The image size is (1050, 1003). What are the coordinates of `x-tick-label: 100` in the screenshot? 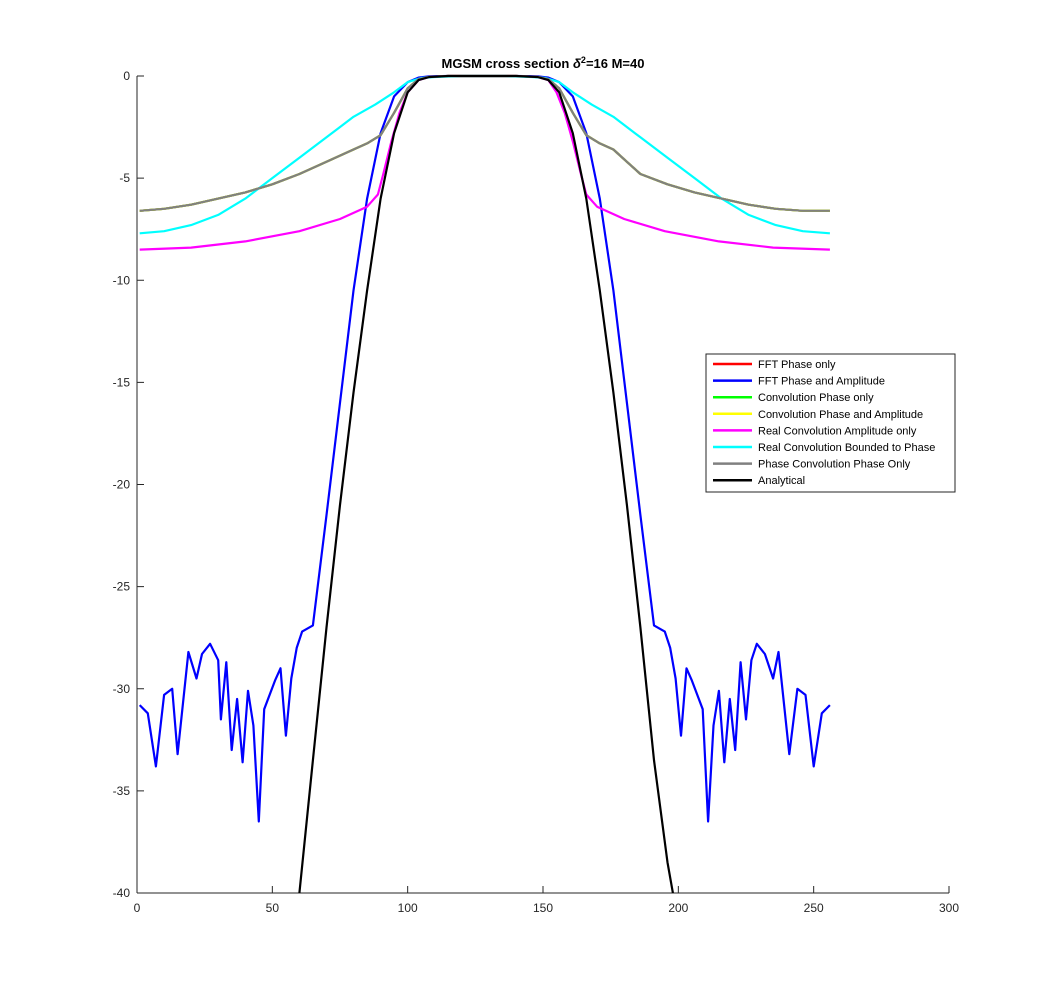 It's located at (408, 908).